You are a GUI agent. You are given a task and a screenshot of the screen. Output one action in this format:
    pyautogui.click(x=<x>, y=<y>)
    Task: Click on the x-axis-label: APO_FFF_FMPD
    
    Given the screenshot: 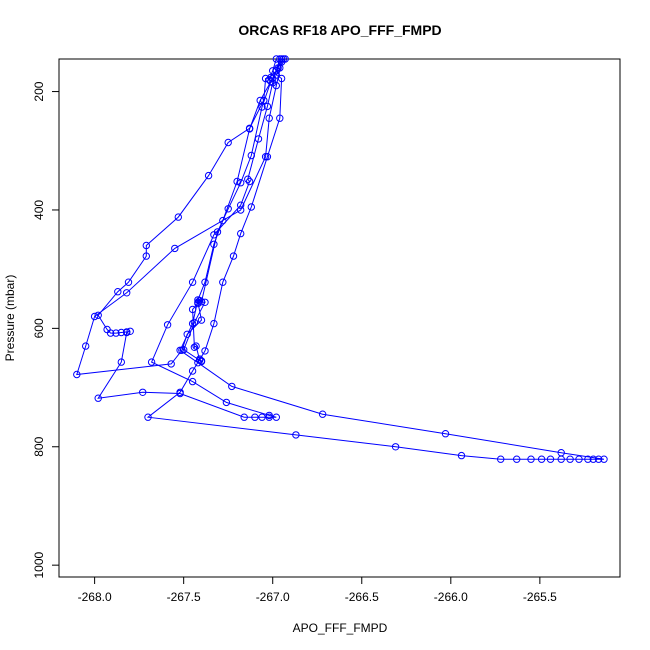 What is the action you would take?
    pyautogui.click(x=340, y=628)
    